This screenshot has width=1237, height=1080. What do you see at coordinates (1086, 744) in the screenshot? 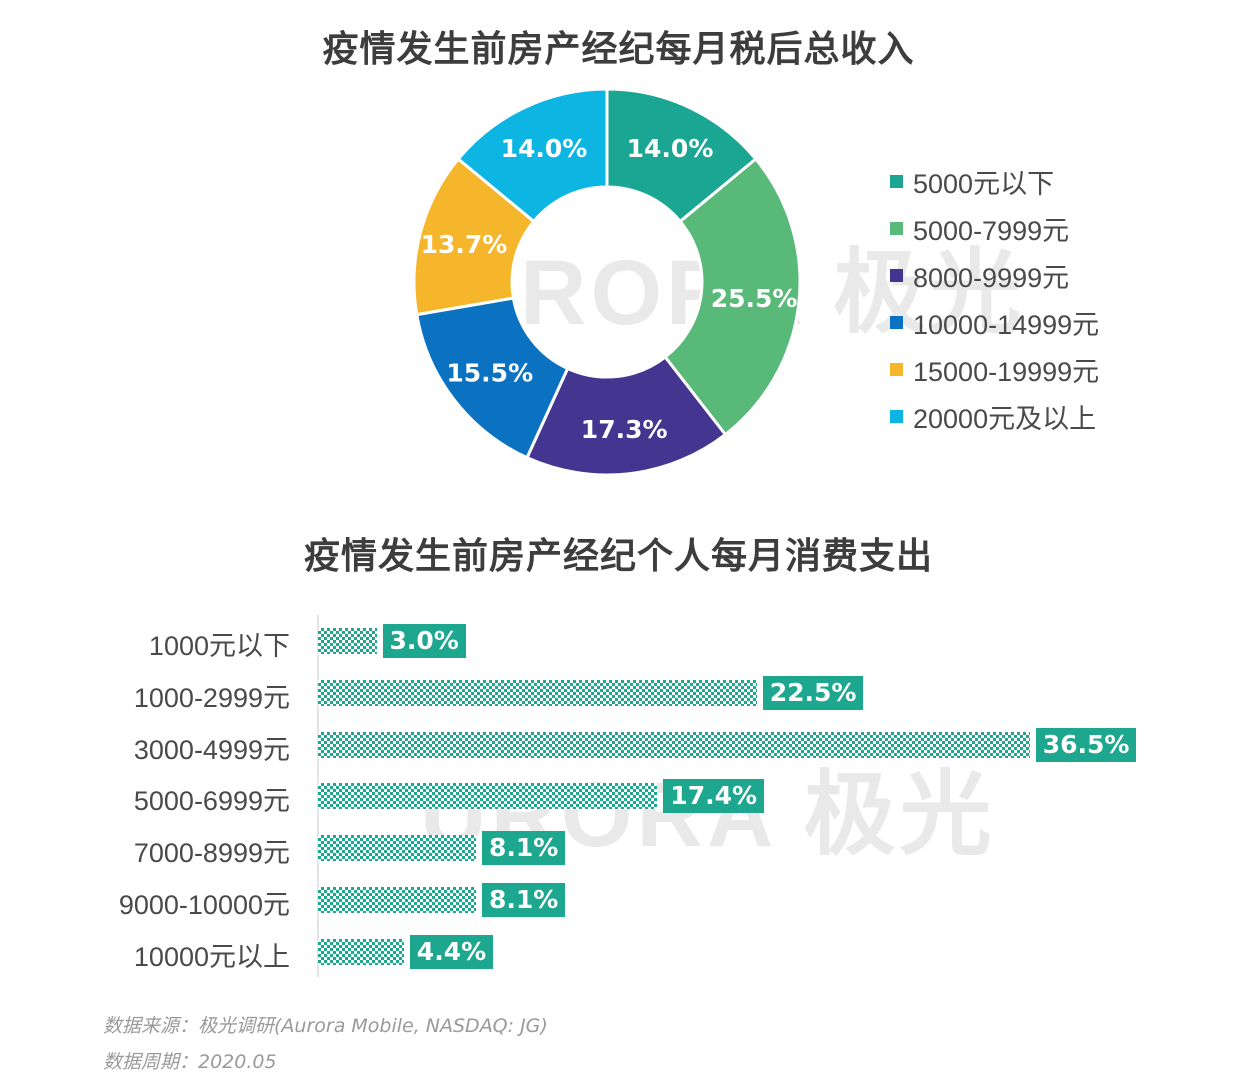
I see `bar-value-label: 36.5%` at bounding box center [1086, 744].